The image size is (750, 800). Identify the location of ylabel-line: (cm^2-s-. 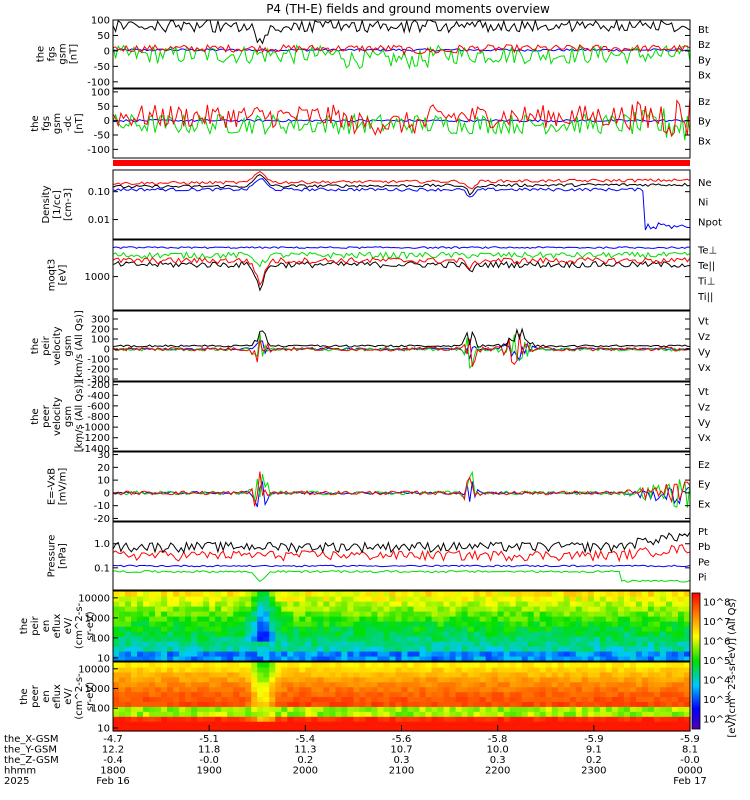
(79, 625).